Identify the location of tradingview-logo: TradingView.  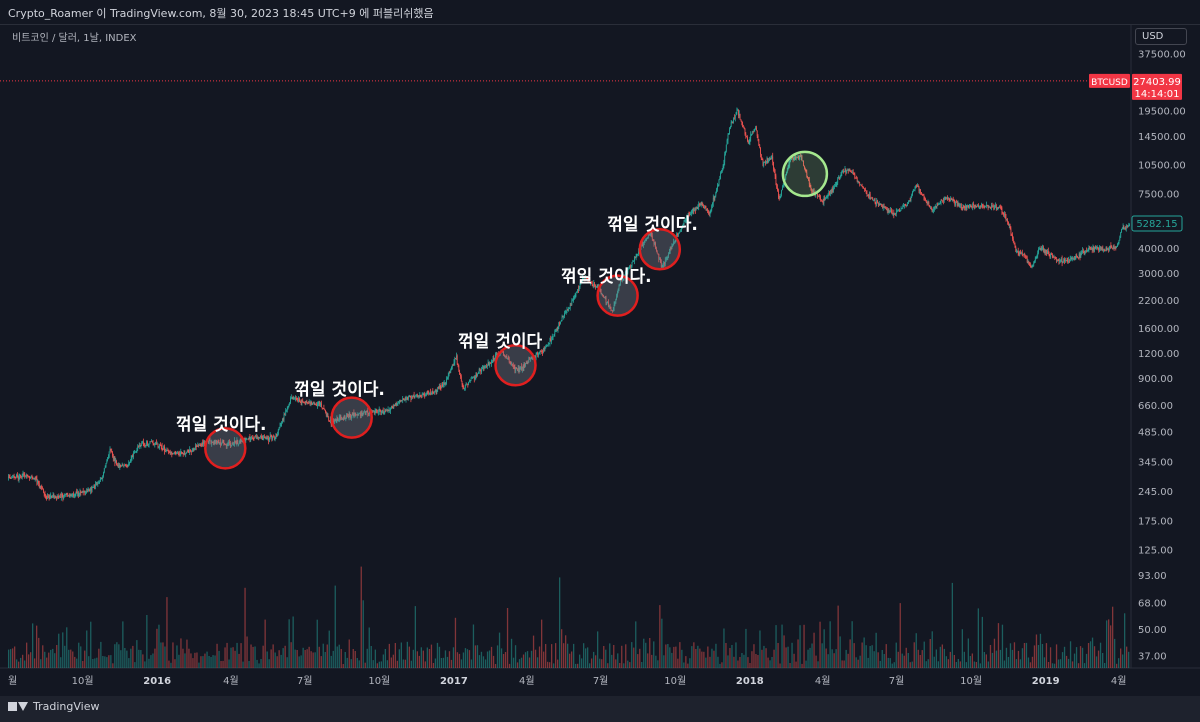
(53, 706).